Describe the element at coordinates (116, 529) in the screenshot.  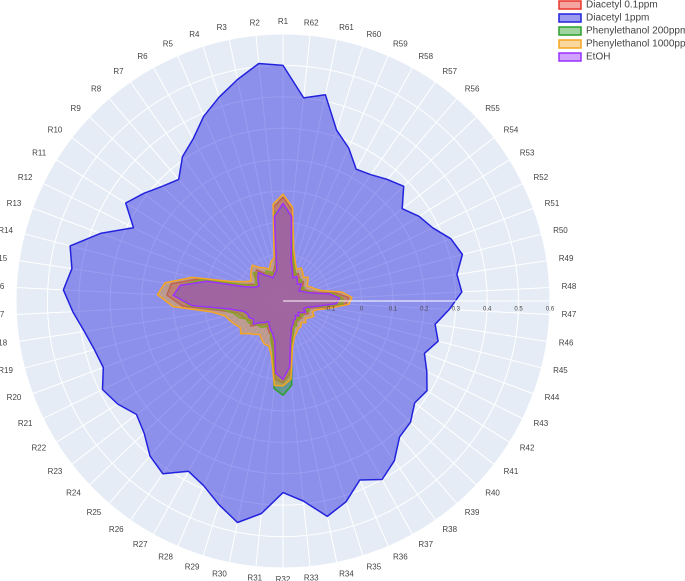
I see `angular-tick-label: R26` at that location.